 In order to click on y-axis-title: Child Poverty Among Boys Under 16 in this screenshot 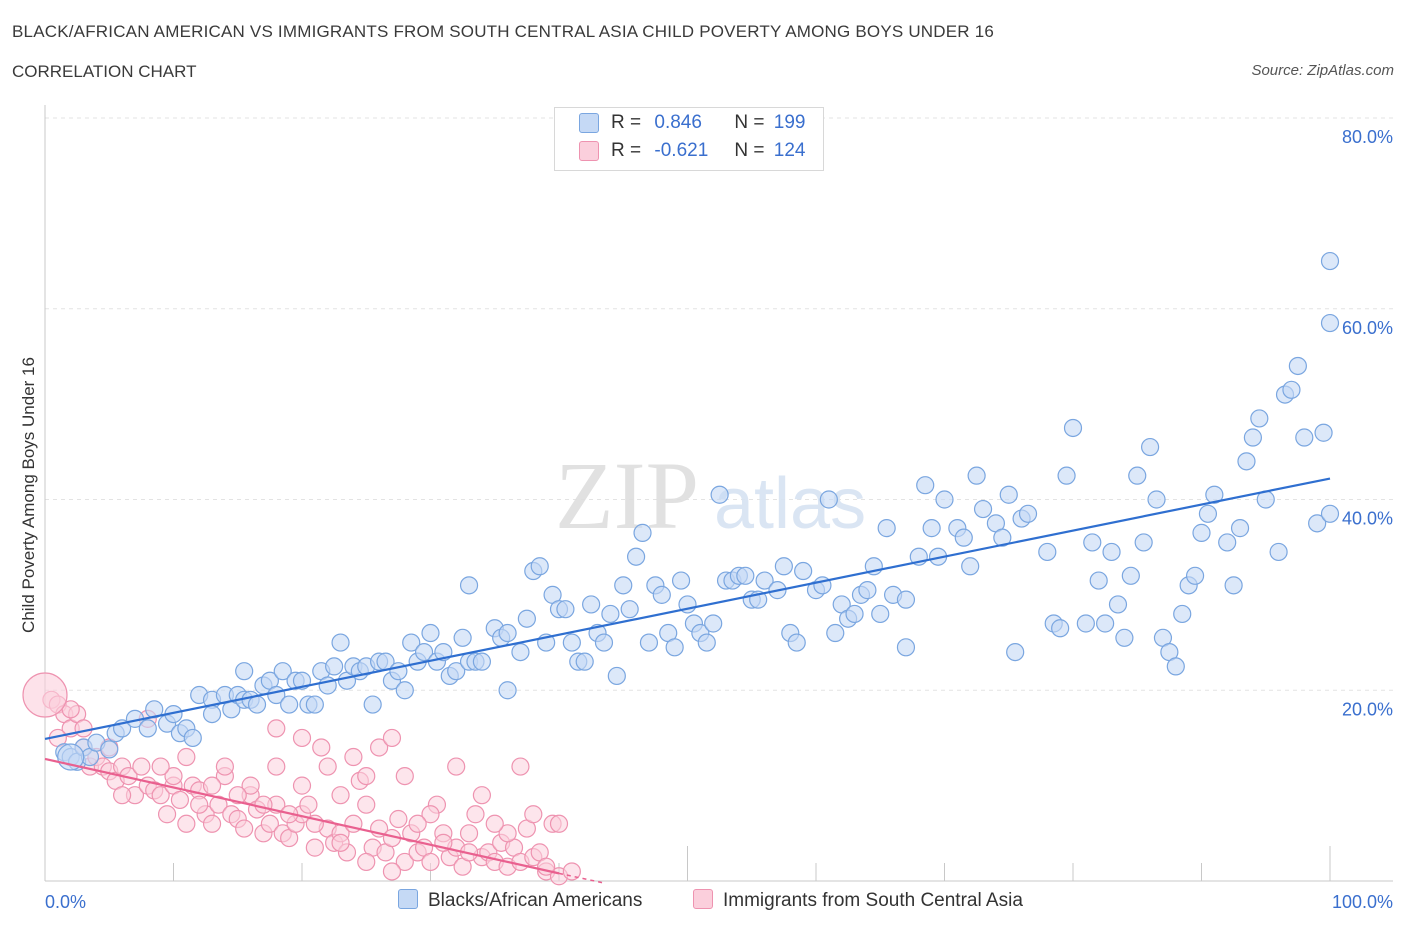, I will do `click(28, 495)`.